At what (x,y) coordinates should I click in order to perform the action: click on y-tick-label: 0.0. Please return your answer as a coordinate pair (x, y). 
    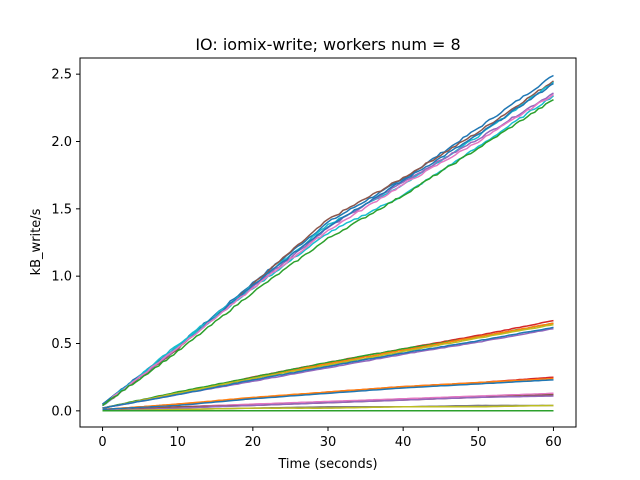
    Looking at the image, I should click on (61, 411).